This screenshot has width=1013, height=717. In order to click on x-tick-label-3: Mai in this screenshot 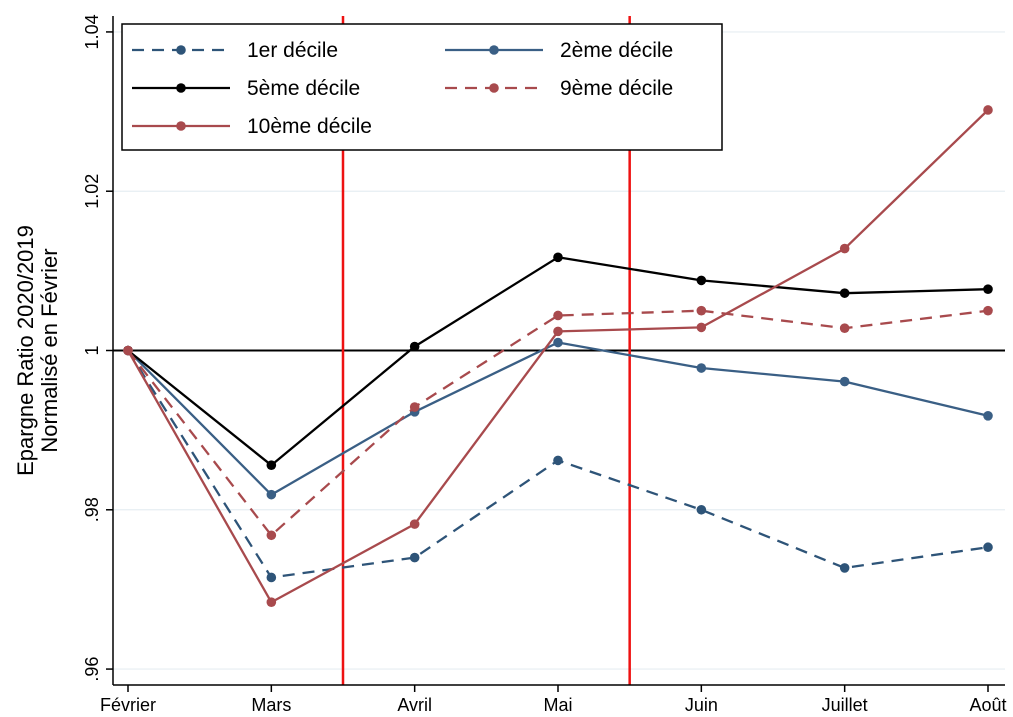, I will do `click(557, 705)`.